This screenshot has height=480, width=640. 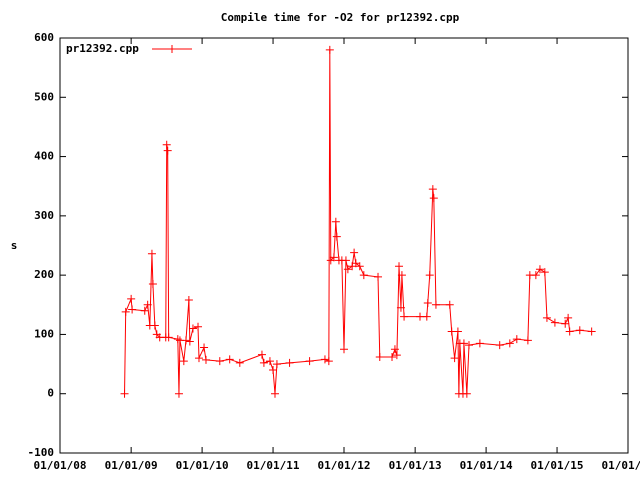 I want to click on y-axis-label: s, so click(x=14, y=245).